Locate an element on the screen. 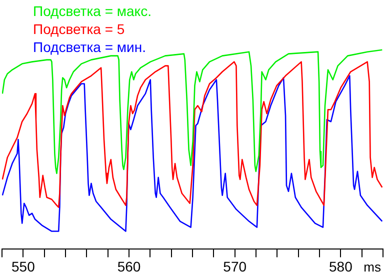 The width and height of the screenshot is (385, 278). x-tick-label: 570 is located at coordinates (235, 266).